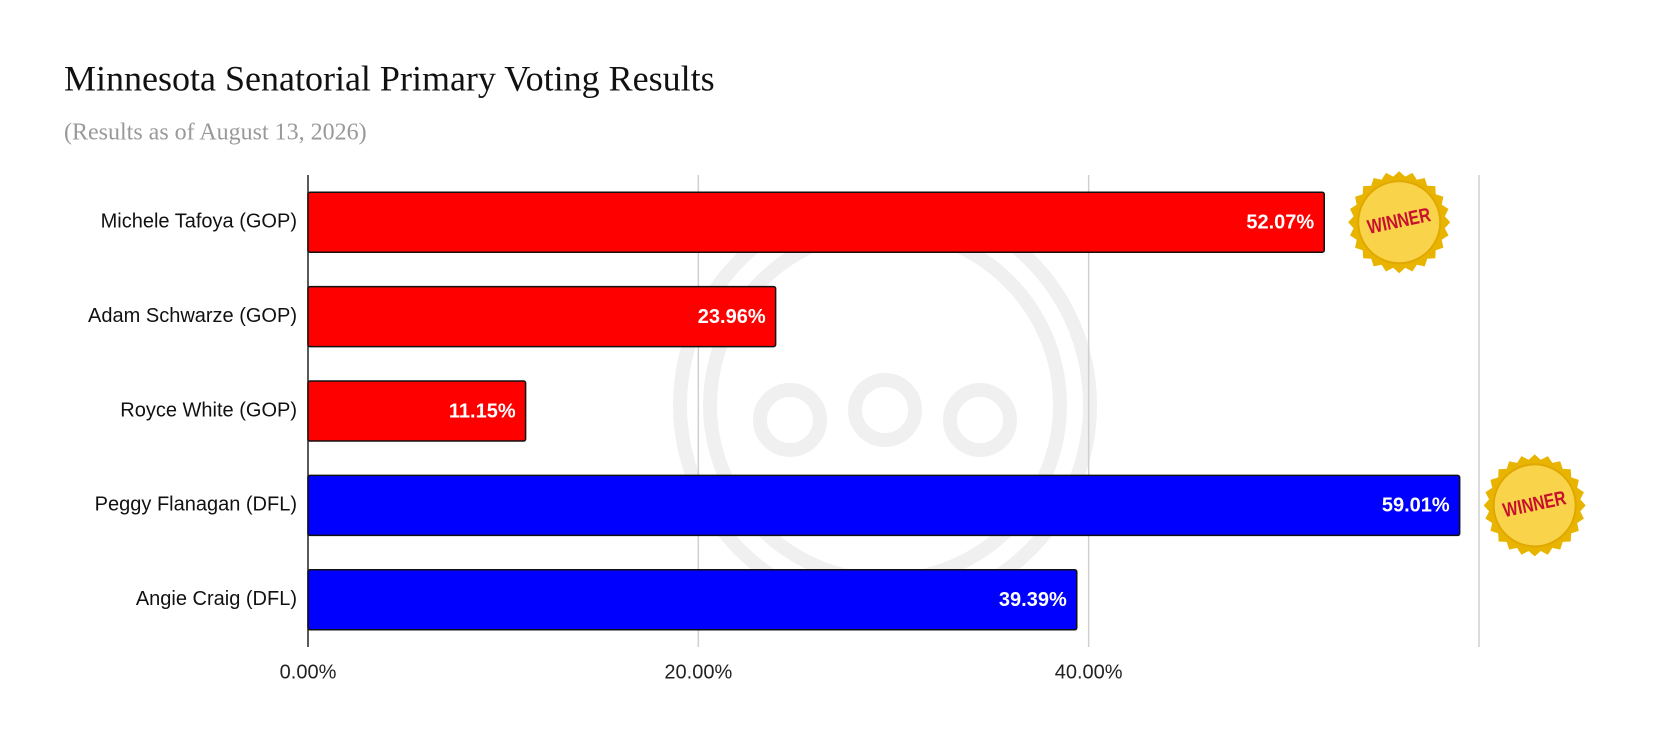 This screenshot has height=737, width=1662. What do you see at coordinates (885, 405) in the screenshot?
I see `watermark` at bounding box center [885, 405].